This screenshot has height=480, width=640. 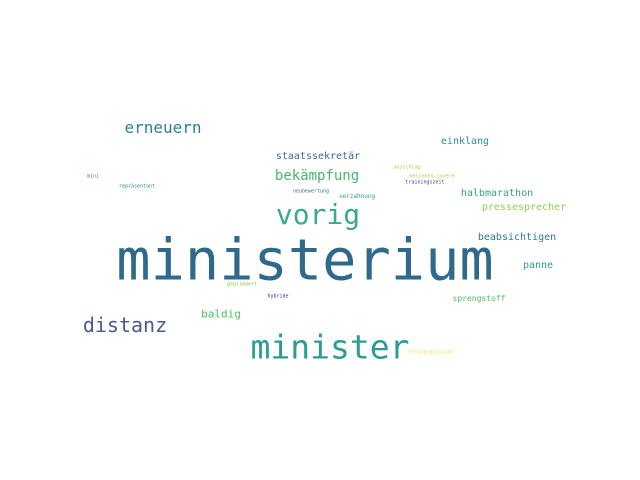 I want to click on word-bekaempfung: bekämpfung, so click(x=317, y=176).